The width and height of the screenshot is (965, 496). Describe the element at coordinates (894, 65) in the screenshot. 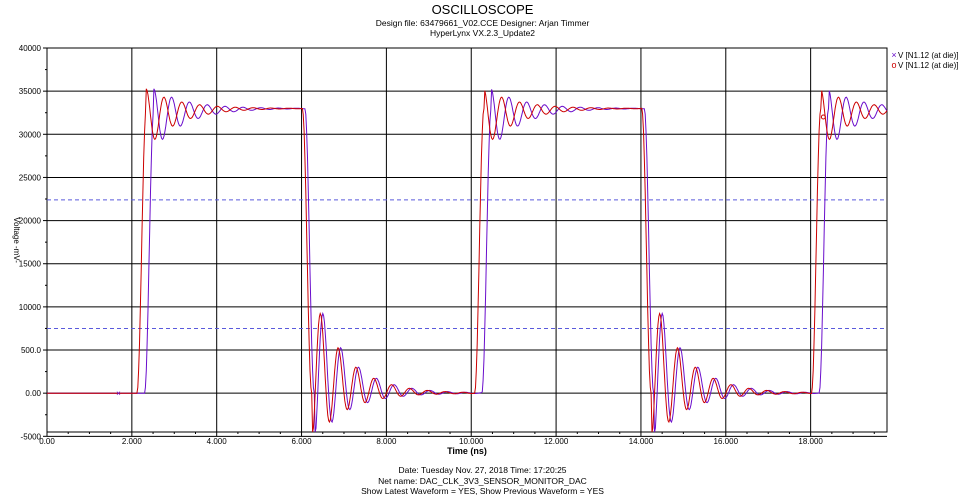

I see `circle-marker-icon: o` at that location.